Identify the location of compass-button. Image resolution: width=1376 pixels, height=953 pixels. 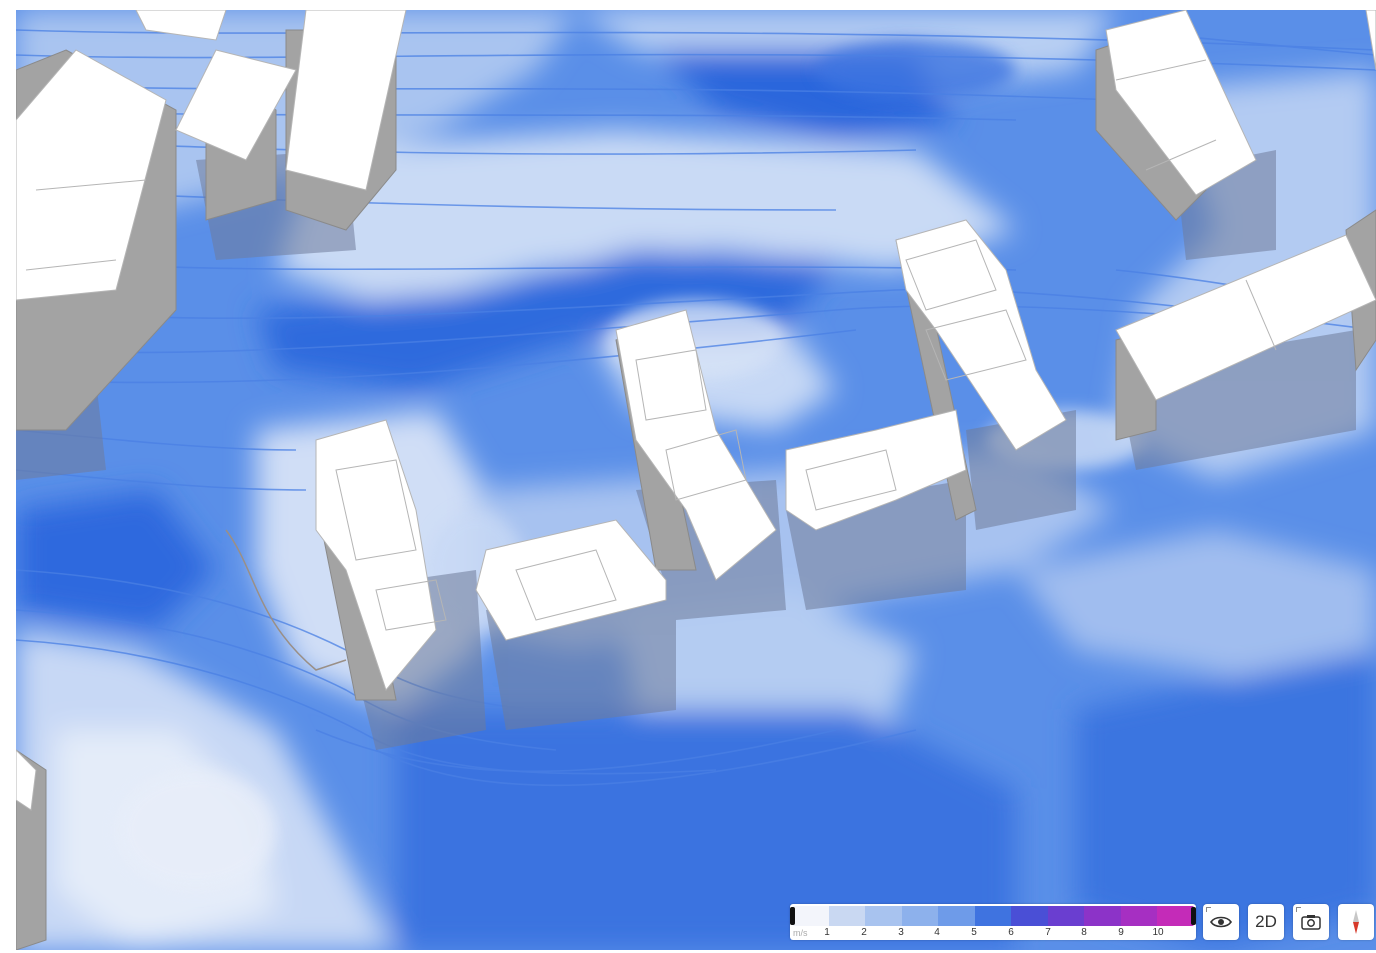
(1356, 922).